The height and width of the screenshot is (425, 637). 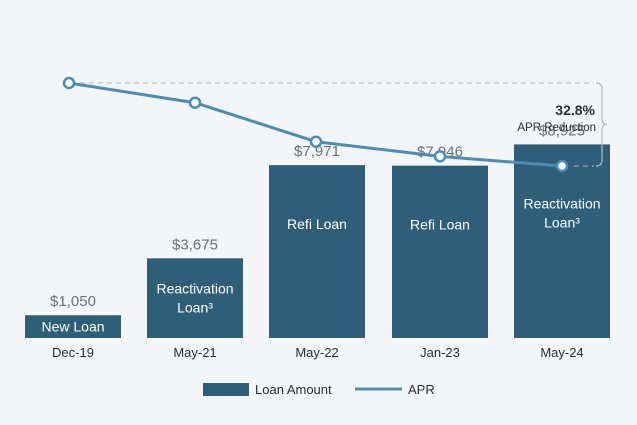 I want to click on x-tick-label: May-22, so click(x=316, y=352).